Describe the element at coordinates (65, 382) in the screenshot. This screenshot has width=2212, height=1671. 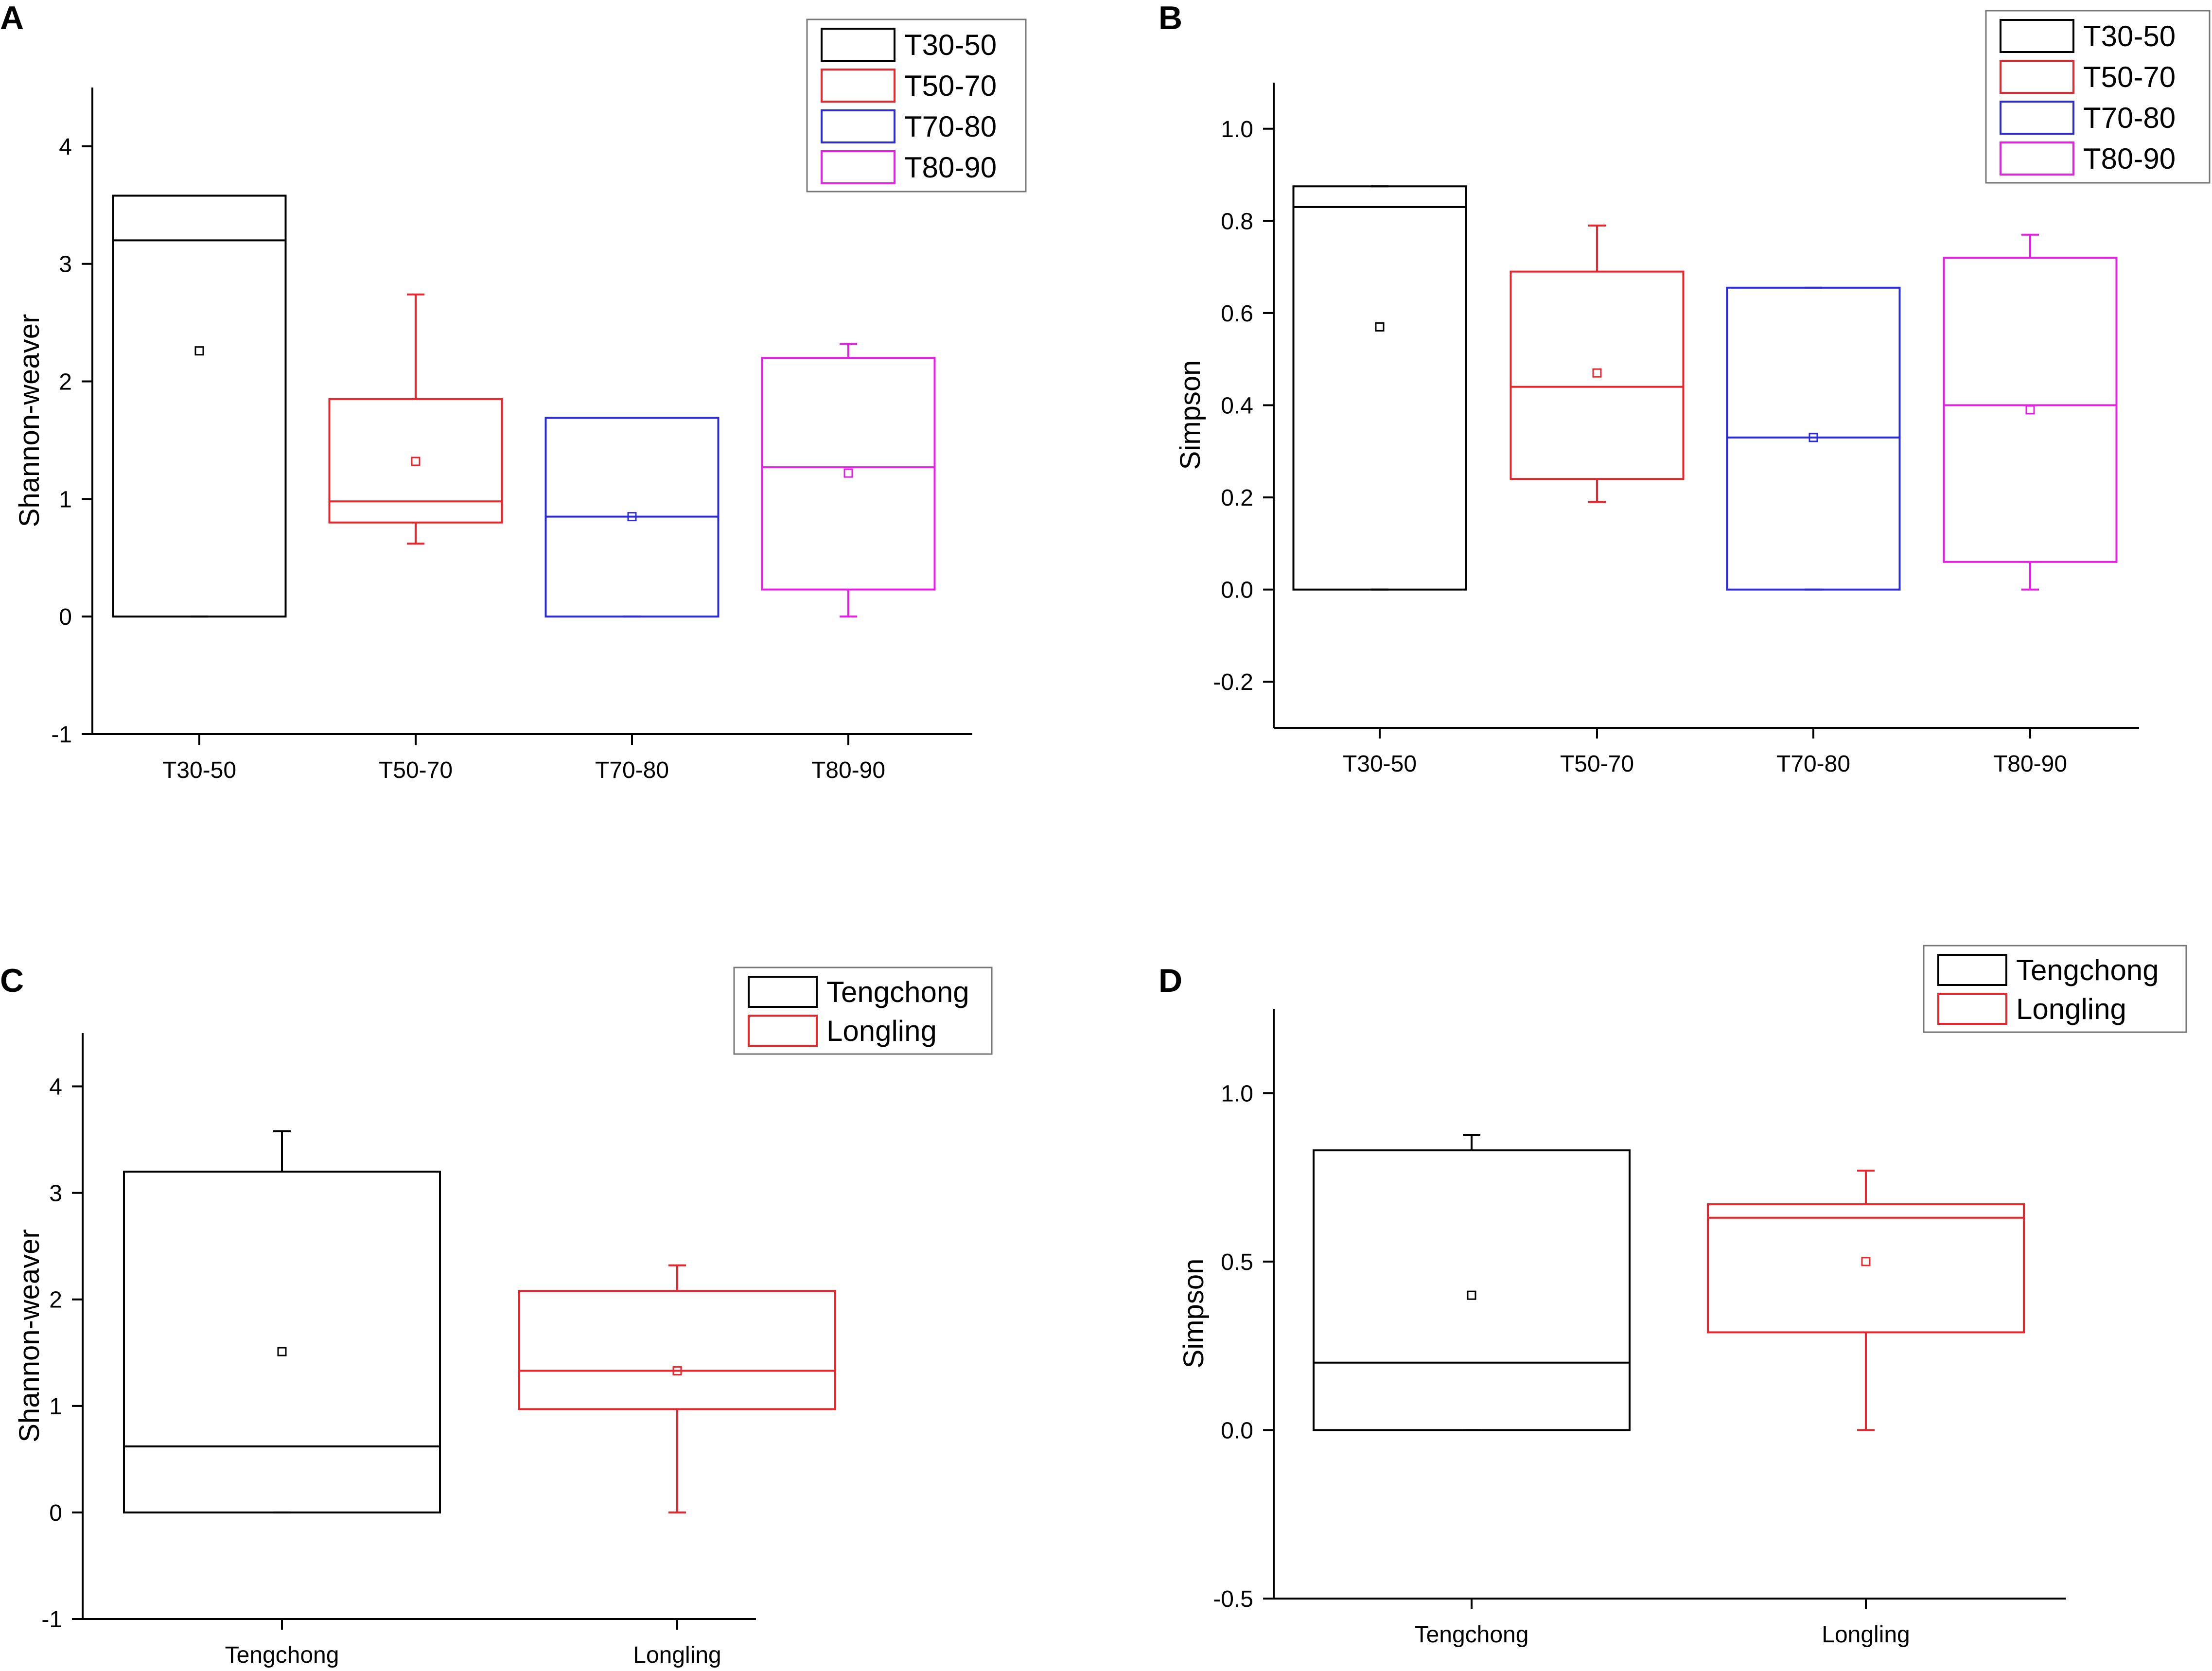
I see `y-tick-label: 2` at that location.